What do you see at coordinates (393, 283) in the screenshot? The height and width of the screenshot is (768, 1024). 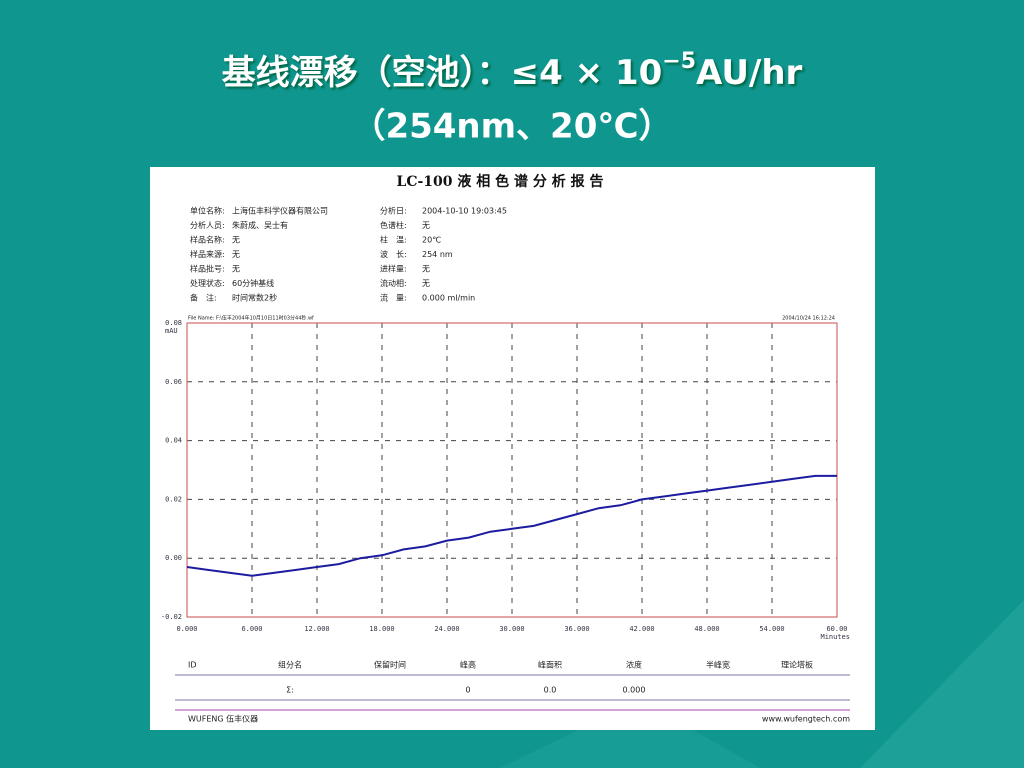 I see `field-label: 流动相:` at bounding box center [393, 283].